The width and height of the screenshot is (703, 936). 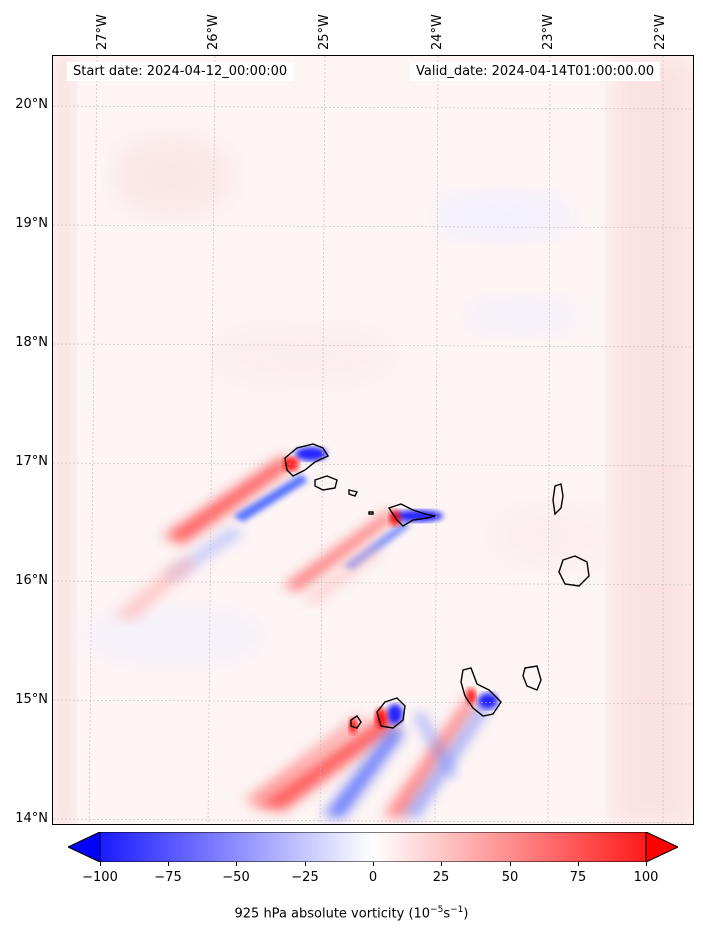 I want to click on coastlines, so click(x=437, y=586).